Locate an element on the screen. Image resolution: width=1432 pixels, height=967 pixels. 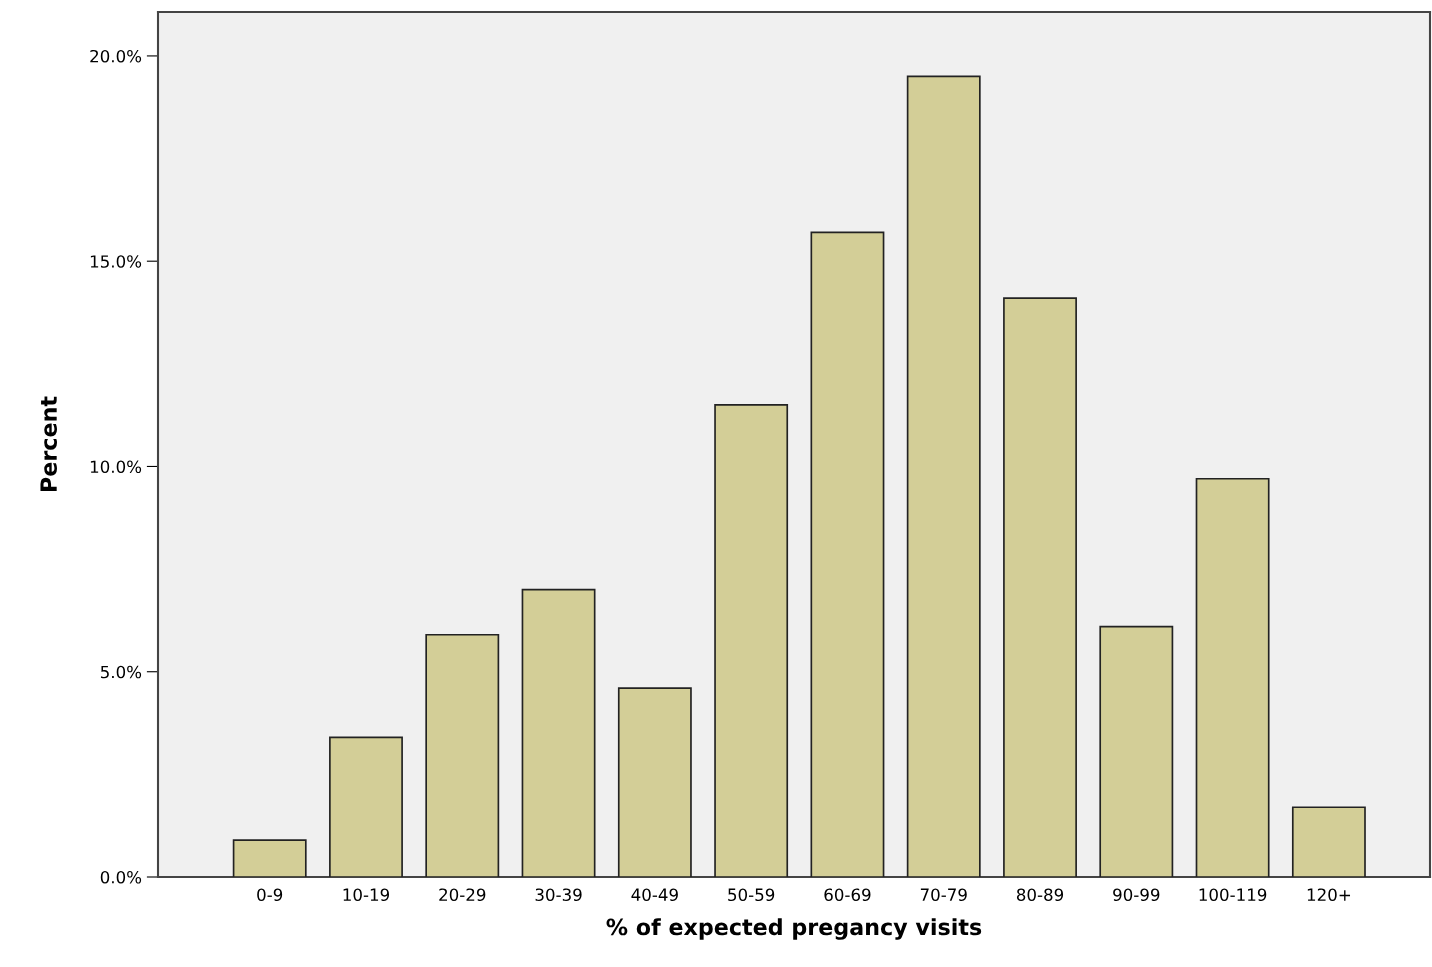
y-tick-label: 0.0% is located at coordinates (121, 877).